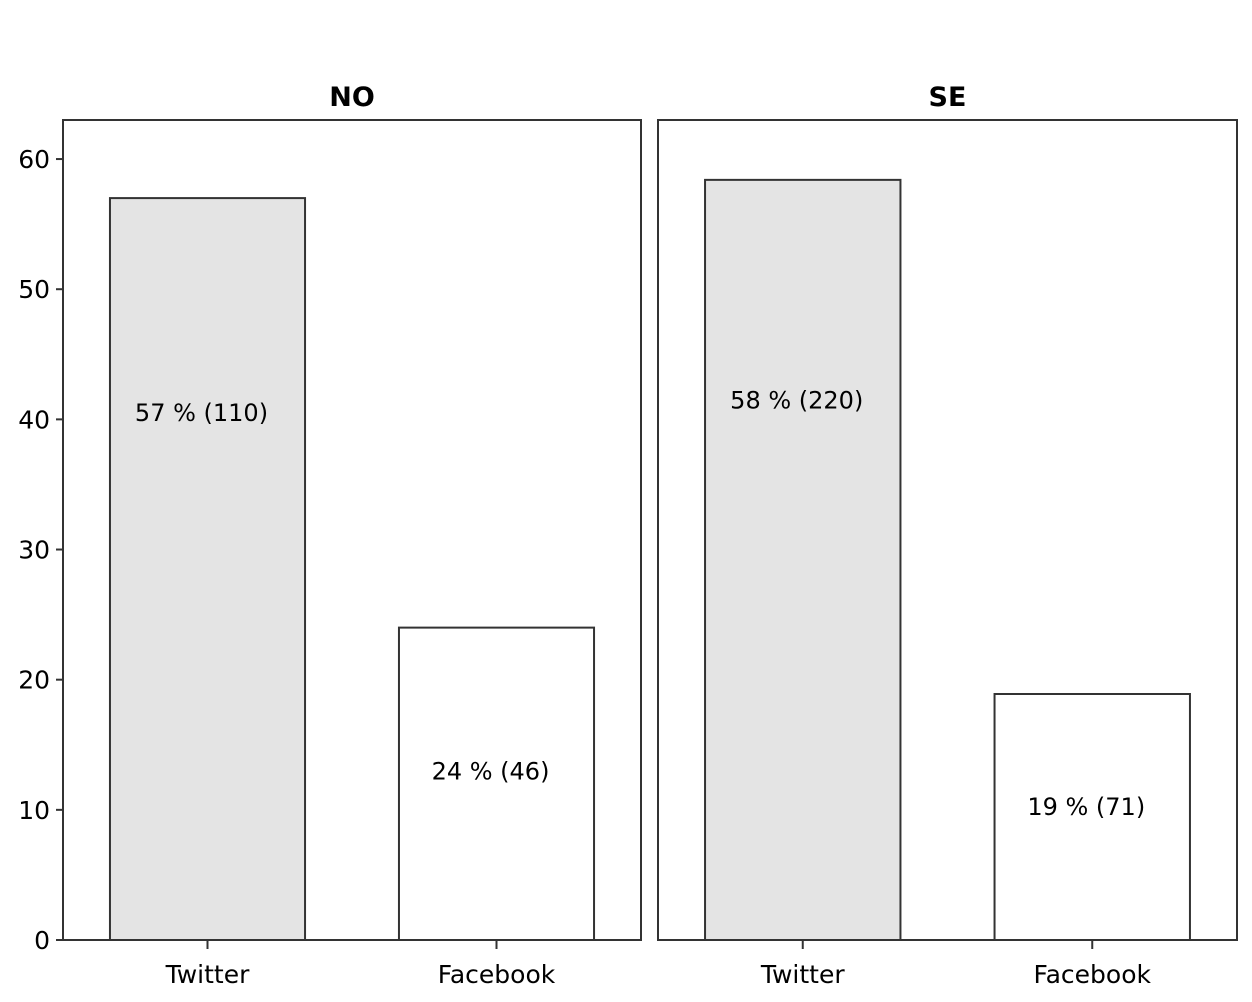 Image resolution: width=1252 pixels, height=1002 pixels. Describe the element at coordinates (201, 413) in the screenshot. I see `bar-data-label: 57 % (110)` at that location.